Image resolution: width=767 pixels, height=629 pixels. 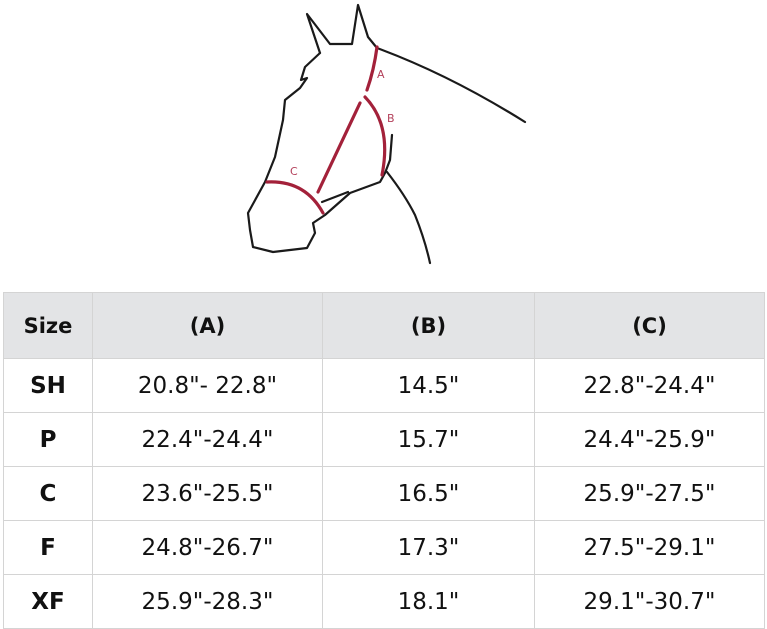 I want to click on measurement-lines, so click(x=326, y=130).